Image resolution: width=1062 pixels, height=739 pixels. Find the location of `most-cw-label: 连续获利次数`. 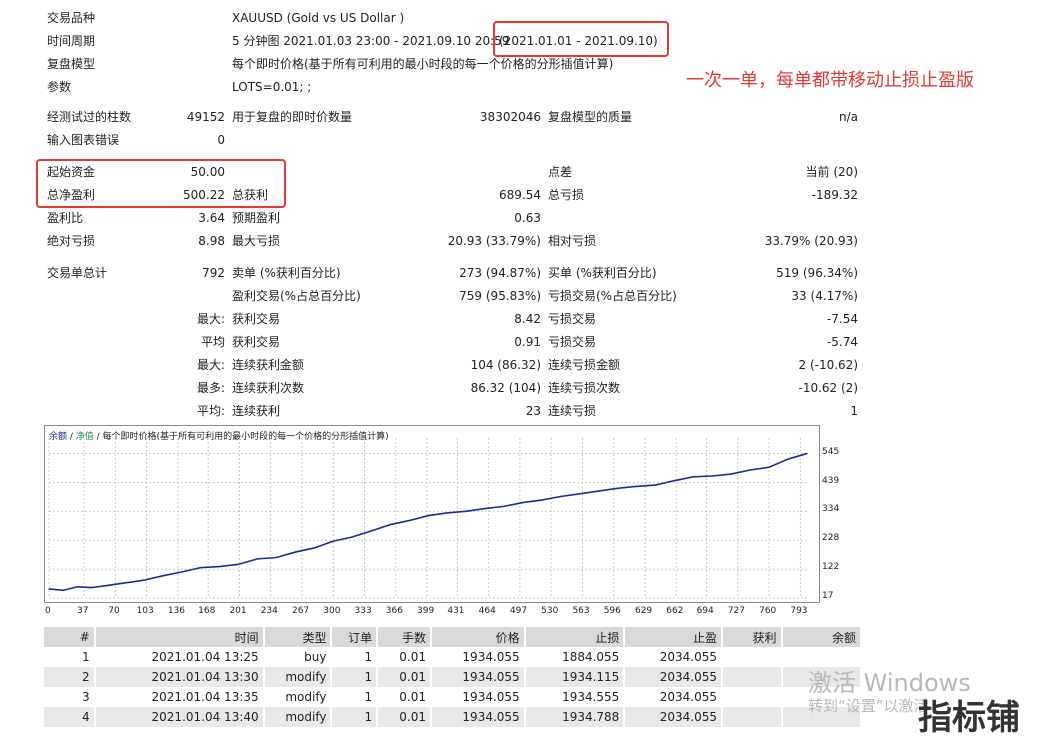

most-cw-label: 连续获利次数 is located at coordinates (268, 388).